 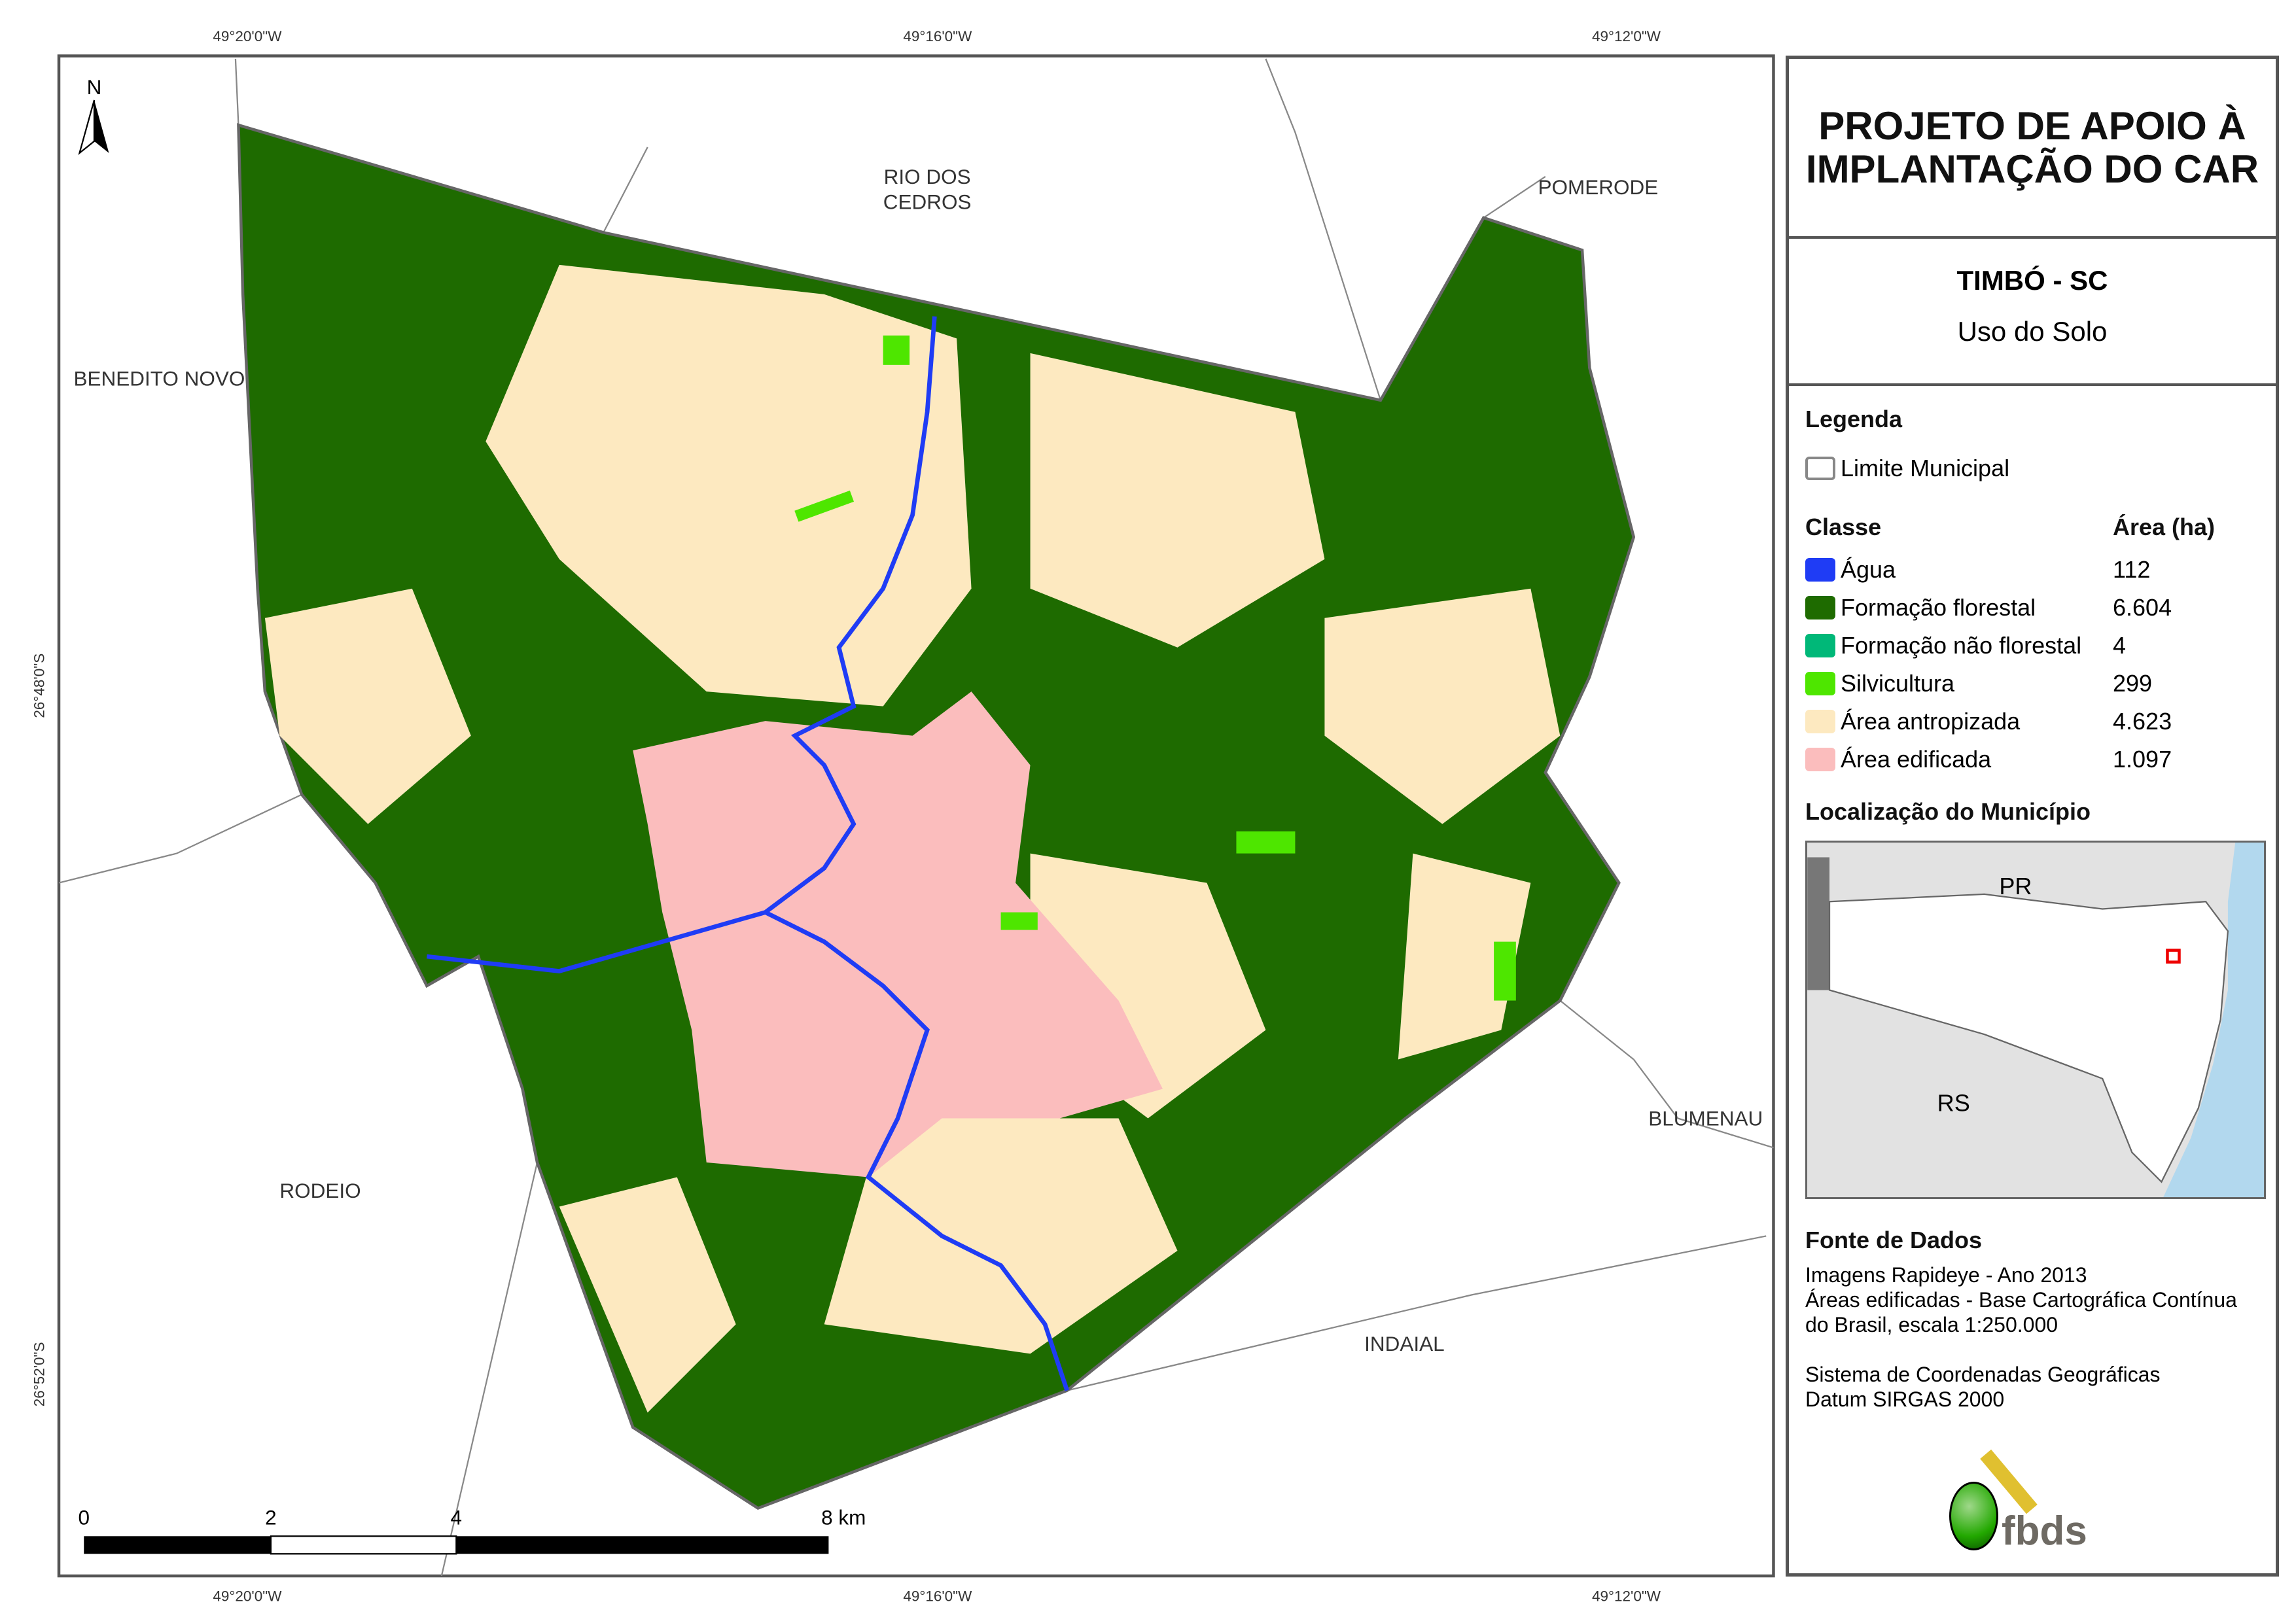 I want to click on neighbor-label: CEDROS, so click(x=927, y=202).